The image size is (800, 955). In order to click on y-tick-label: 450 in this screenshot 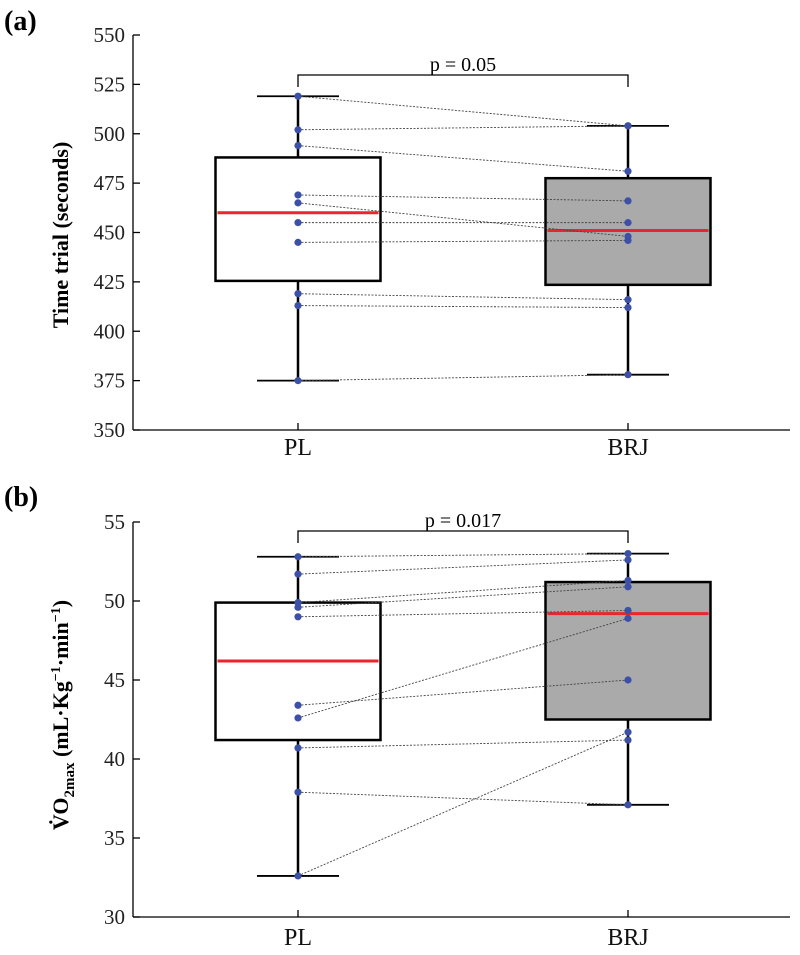, I will do `click(110, 233)`.